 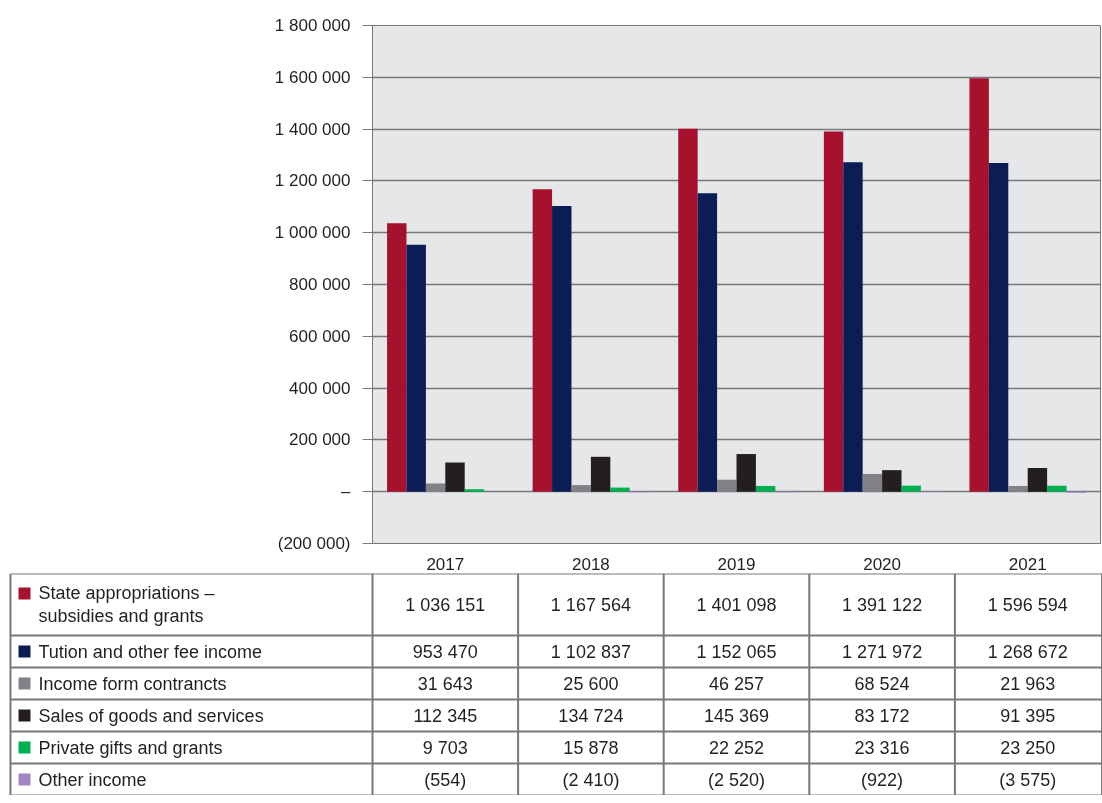 What do you see at coordinates (736, 747) in the screenshot?
I see `data-label: 22 252` at bounding box center [736, 747].